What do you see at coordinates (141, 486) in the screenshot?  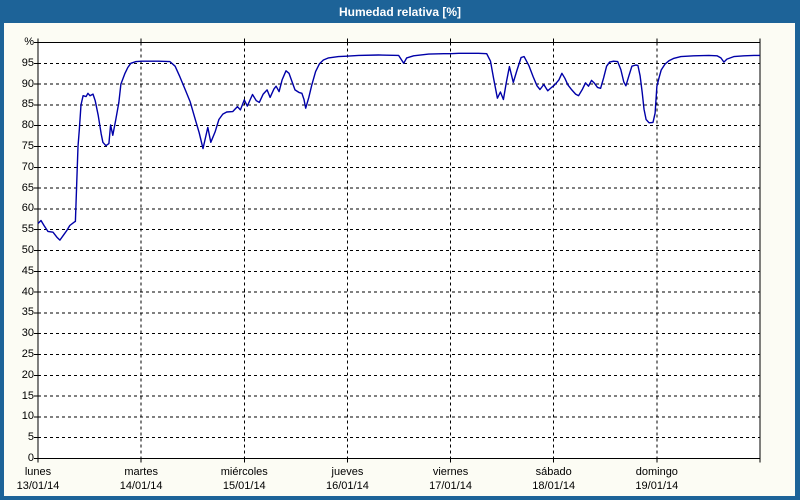 I see `x-day-date-label: 14/01/14` at bounding box center [141, 486].